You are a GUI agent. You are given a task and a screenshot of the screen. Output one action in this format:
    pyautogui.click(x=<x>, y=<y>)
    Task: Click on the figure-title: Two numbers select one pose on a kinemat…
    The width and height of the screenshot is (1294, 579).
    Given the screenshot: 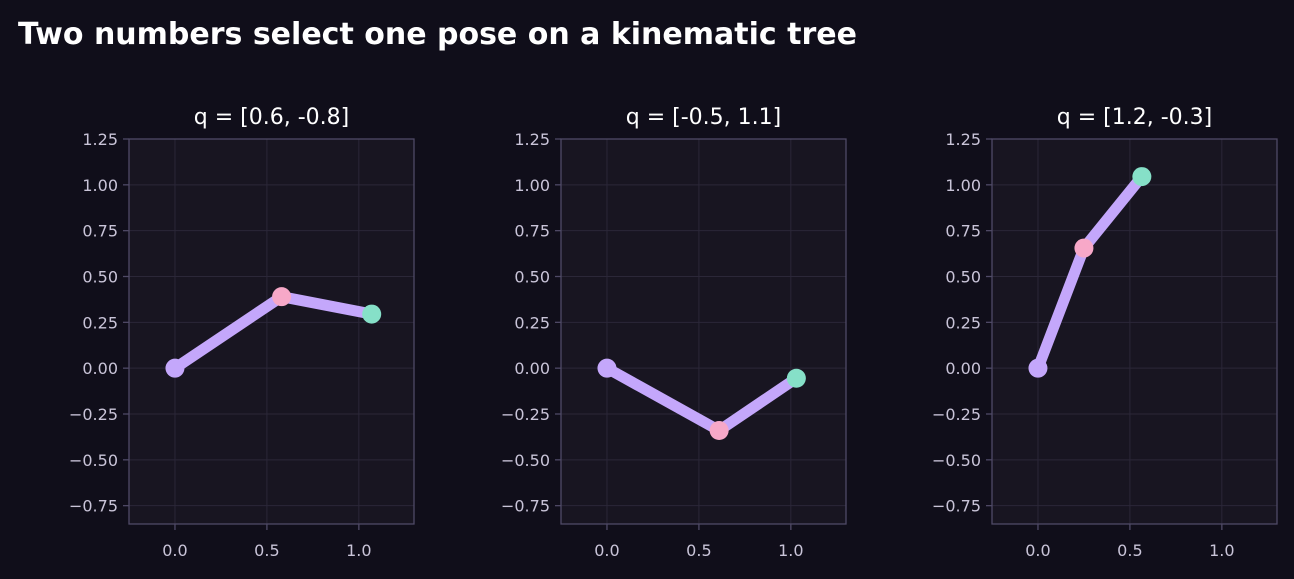 What is the action you would take?
    pyautogui.click(x=437, y=34)
    